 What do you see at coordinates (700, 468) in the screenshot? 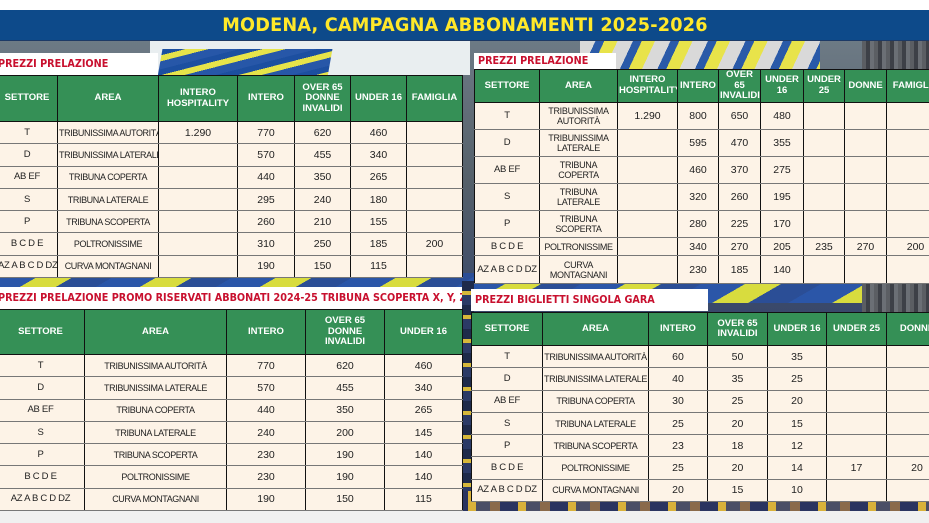
I see `table-row: B C D E POLTRONISSIME 25 20 14 17 20` at bounding box center [700, 468].